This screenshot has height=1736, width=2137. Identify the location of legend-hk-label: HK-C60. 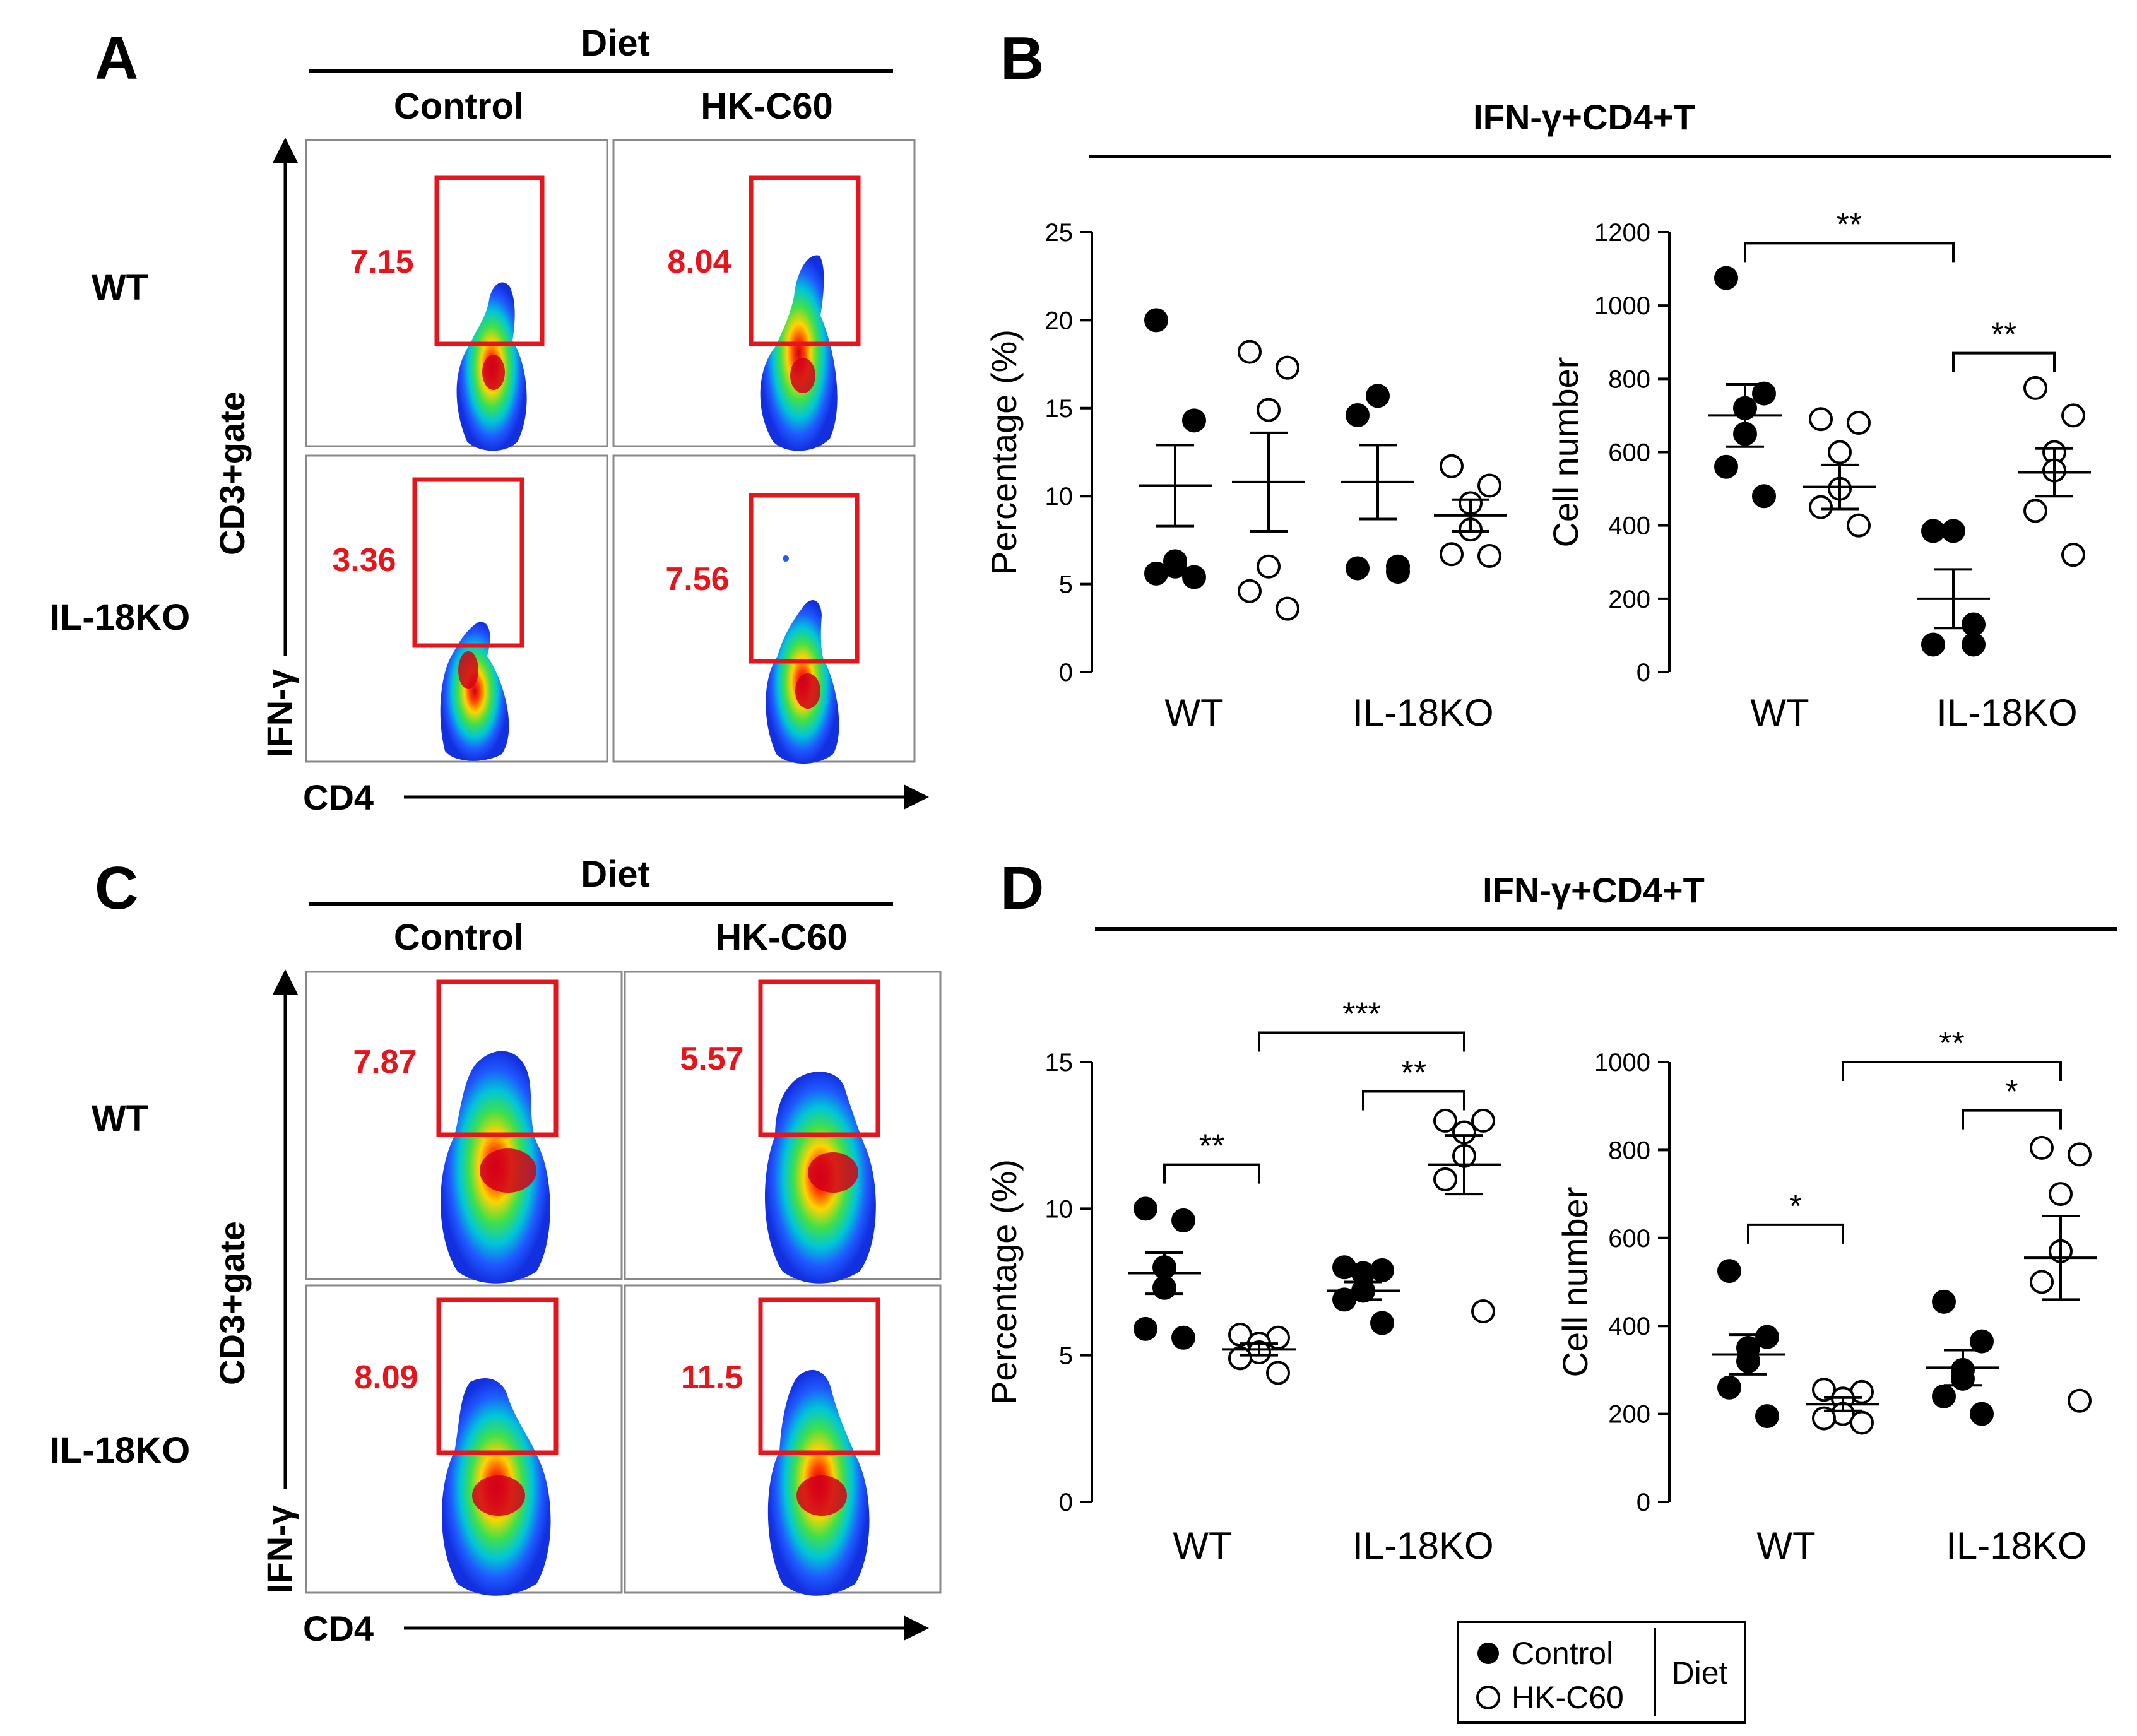
(1568, 1697).